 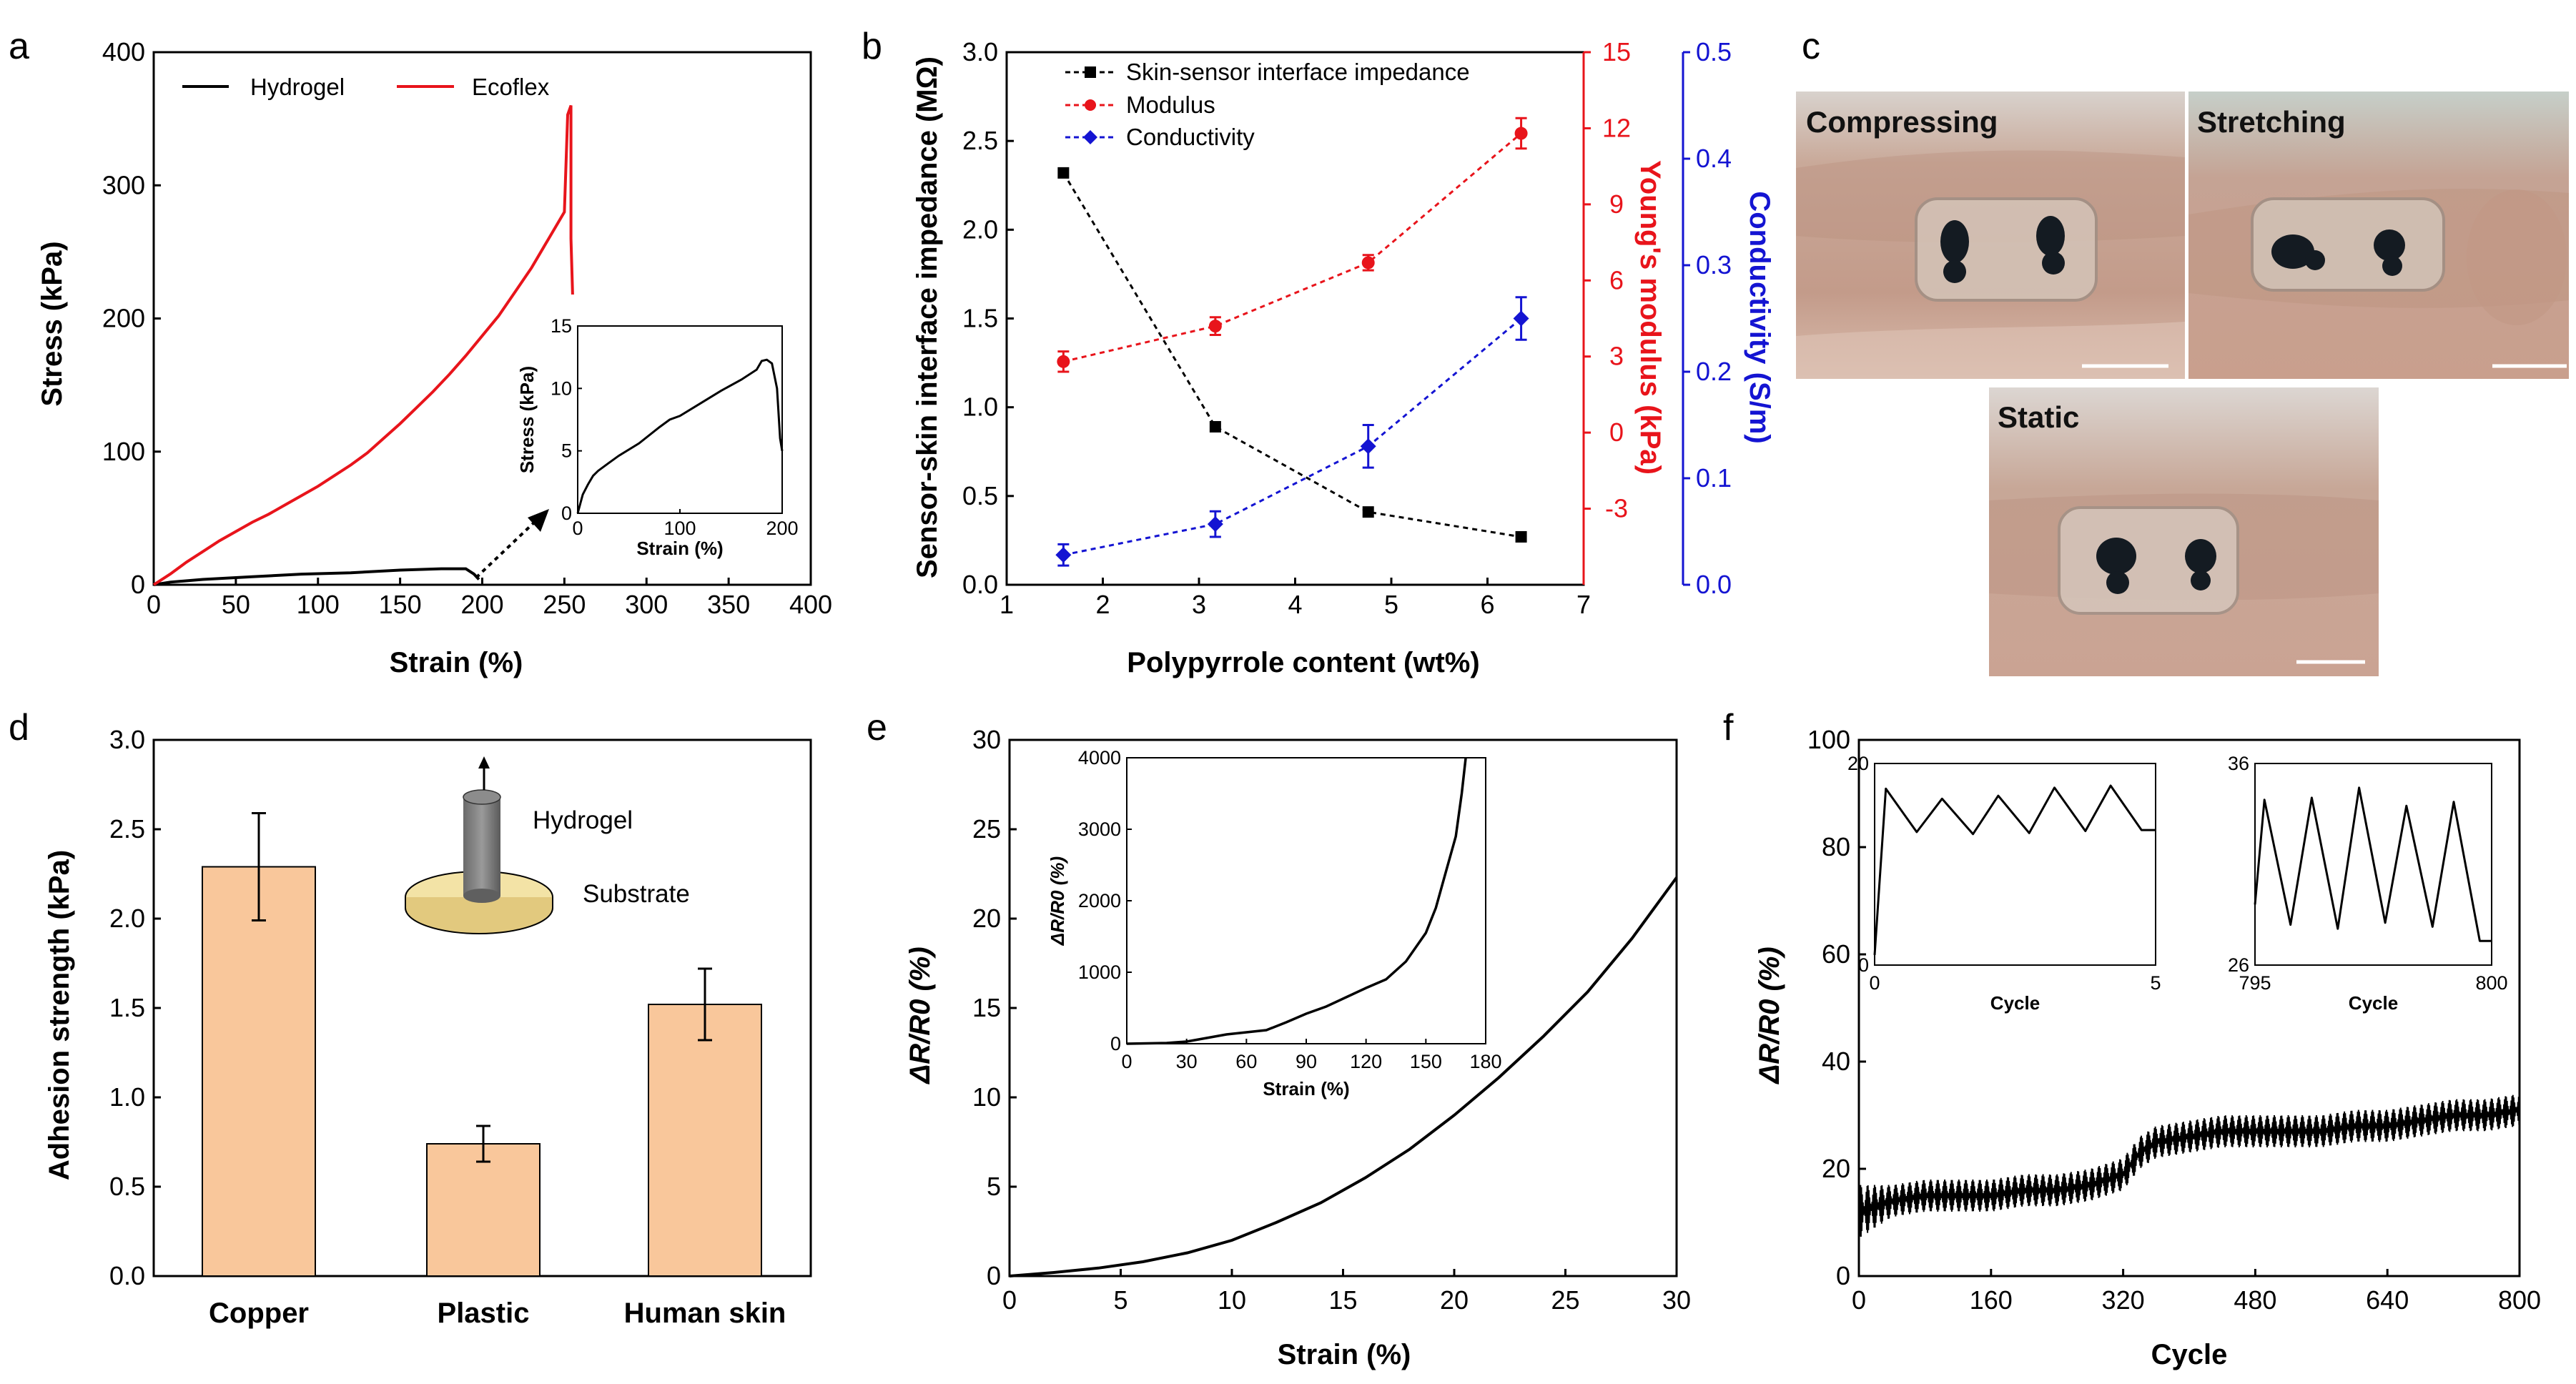 I want to click on panel-f-ytick-label: 0, so click(x=1843, y=1275).